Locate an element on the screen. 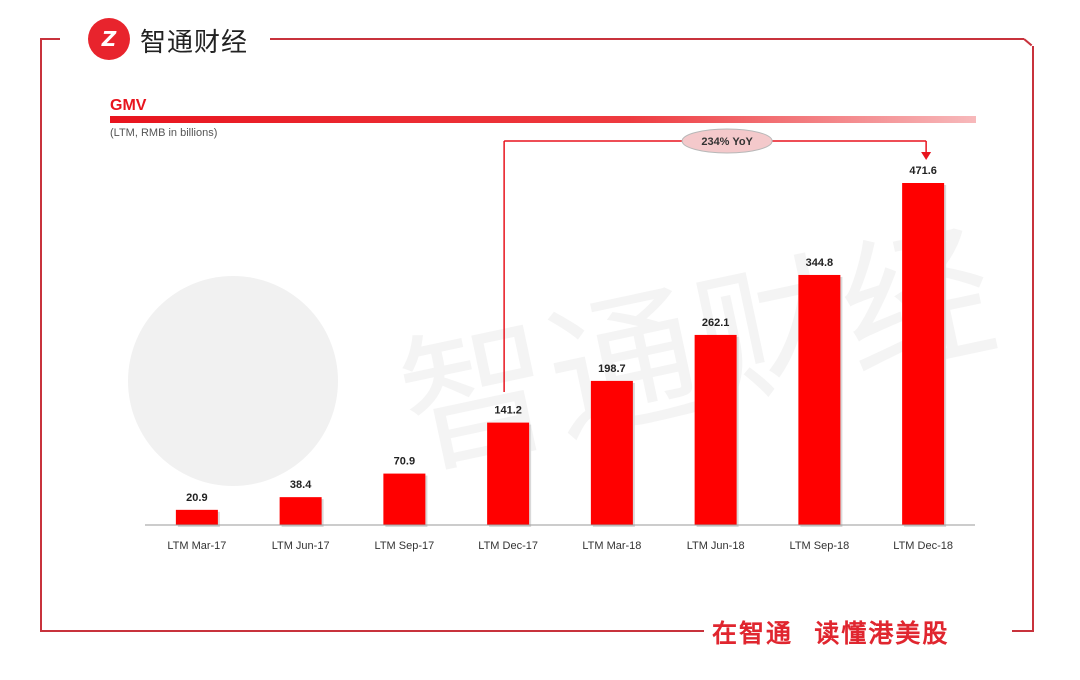  chart-subtitle: (LTM, RMB in billions) is located at coordinates (164, 133).